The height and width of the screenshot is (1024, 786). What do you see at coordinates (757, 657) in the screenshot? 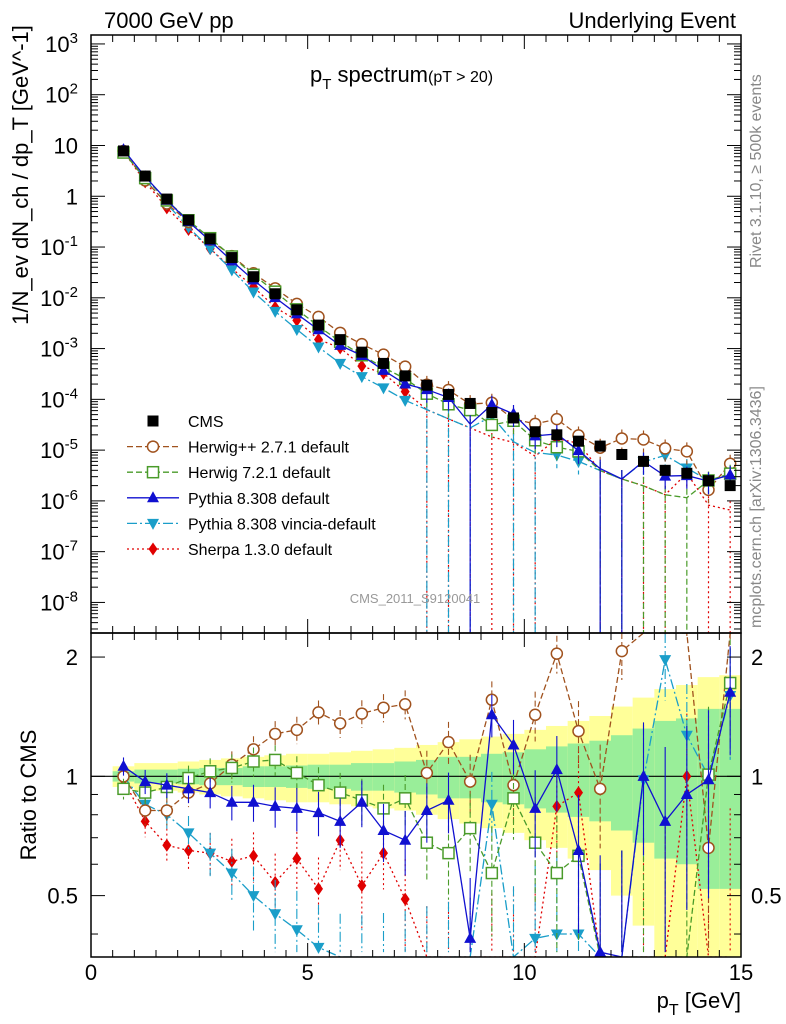
I see `ratio-y-tick-label-right: 2` at bounding box center [757, 657].